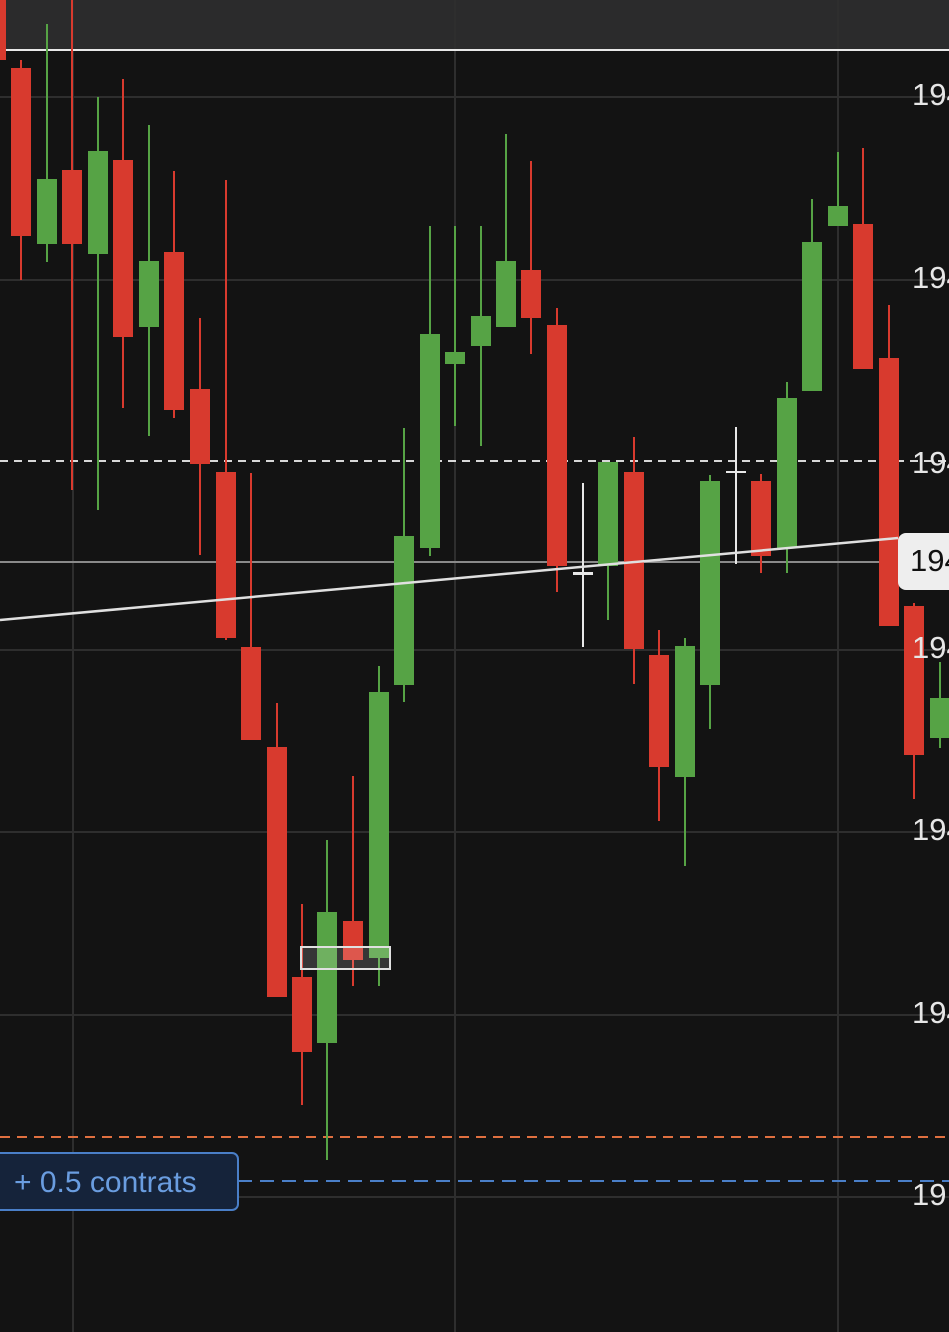 This screenshot has height=1332, width=949. I want to click on trend-line, so click(449, 579).